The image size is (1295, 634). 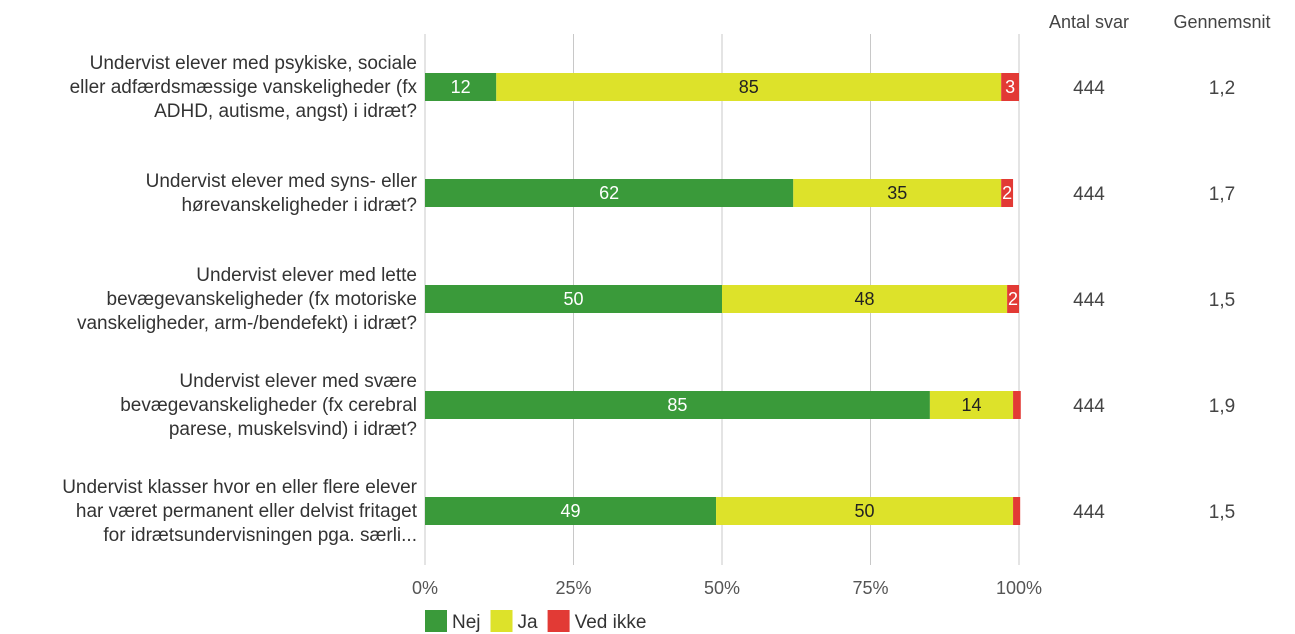 I want to click on data-label: 12, so click(x=461, y=87).